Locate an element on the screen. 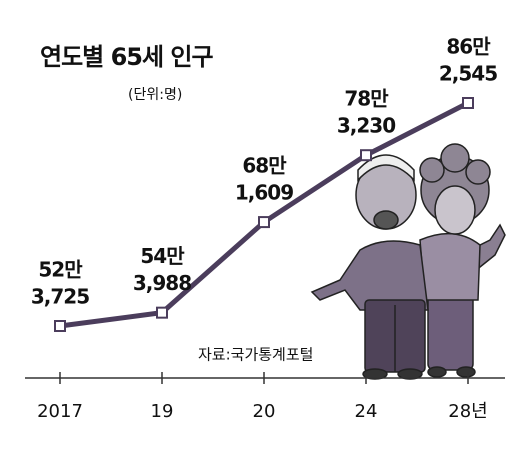 This screenshot has width=524, height=451. value-label: 3,725 is located at coordinates (60, 297).